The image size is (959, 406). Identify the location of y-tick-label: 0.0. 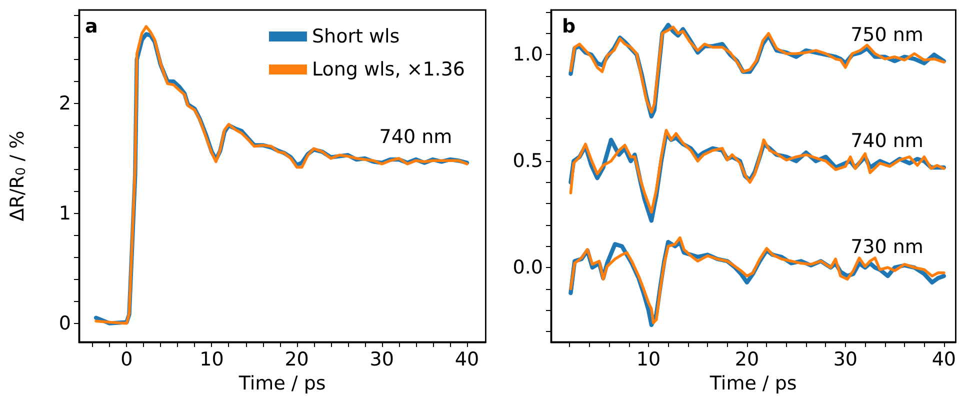
(527, 267).